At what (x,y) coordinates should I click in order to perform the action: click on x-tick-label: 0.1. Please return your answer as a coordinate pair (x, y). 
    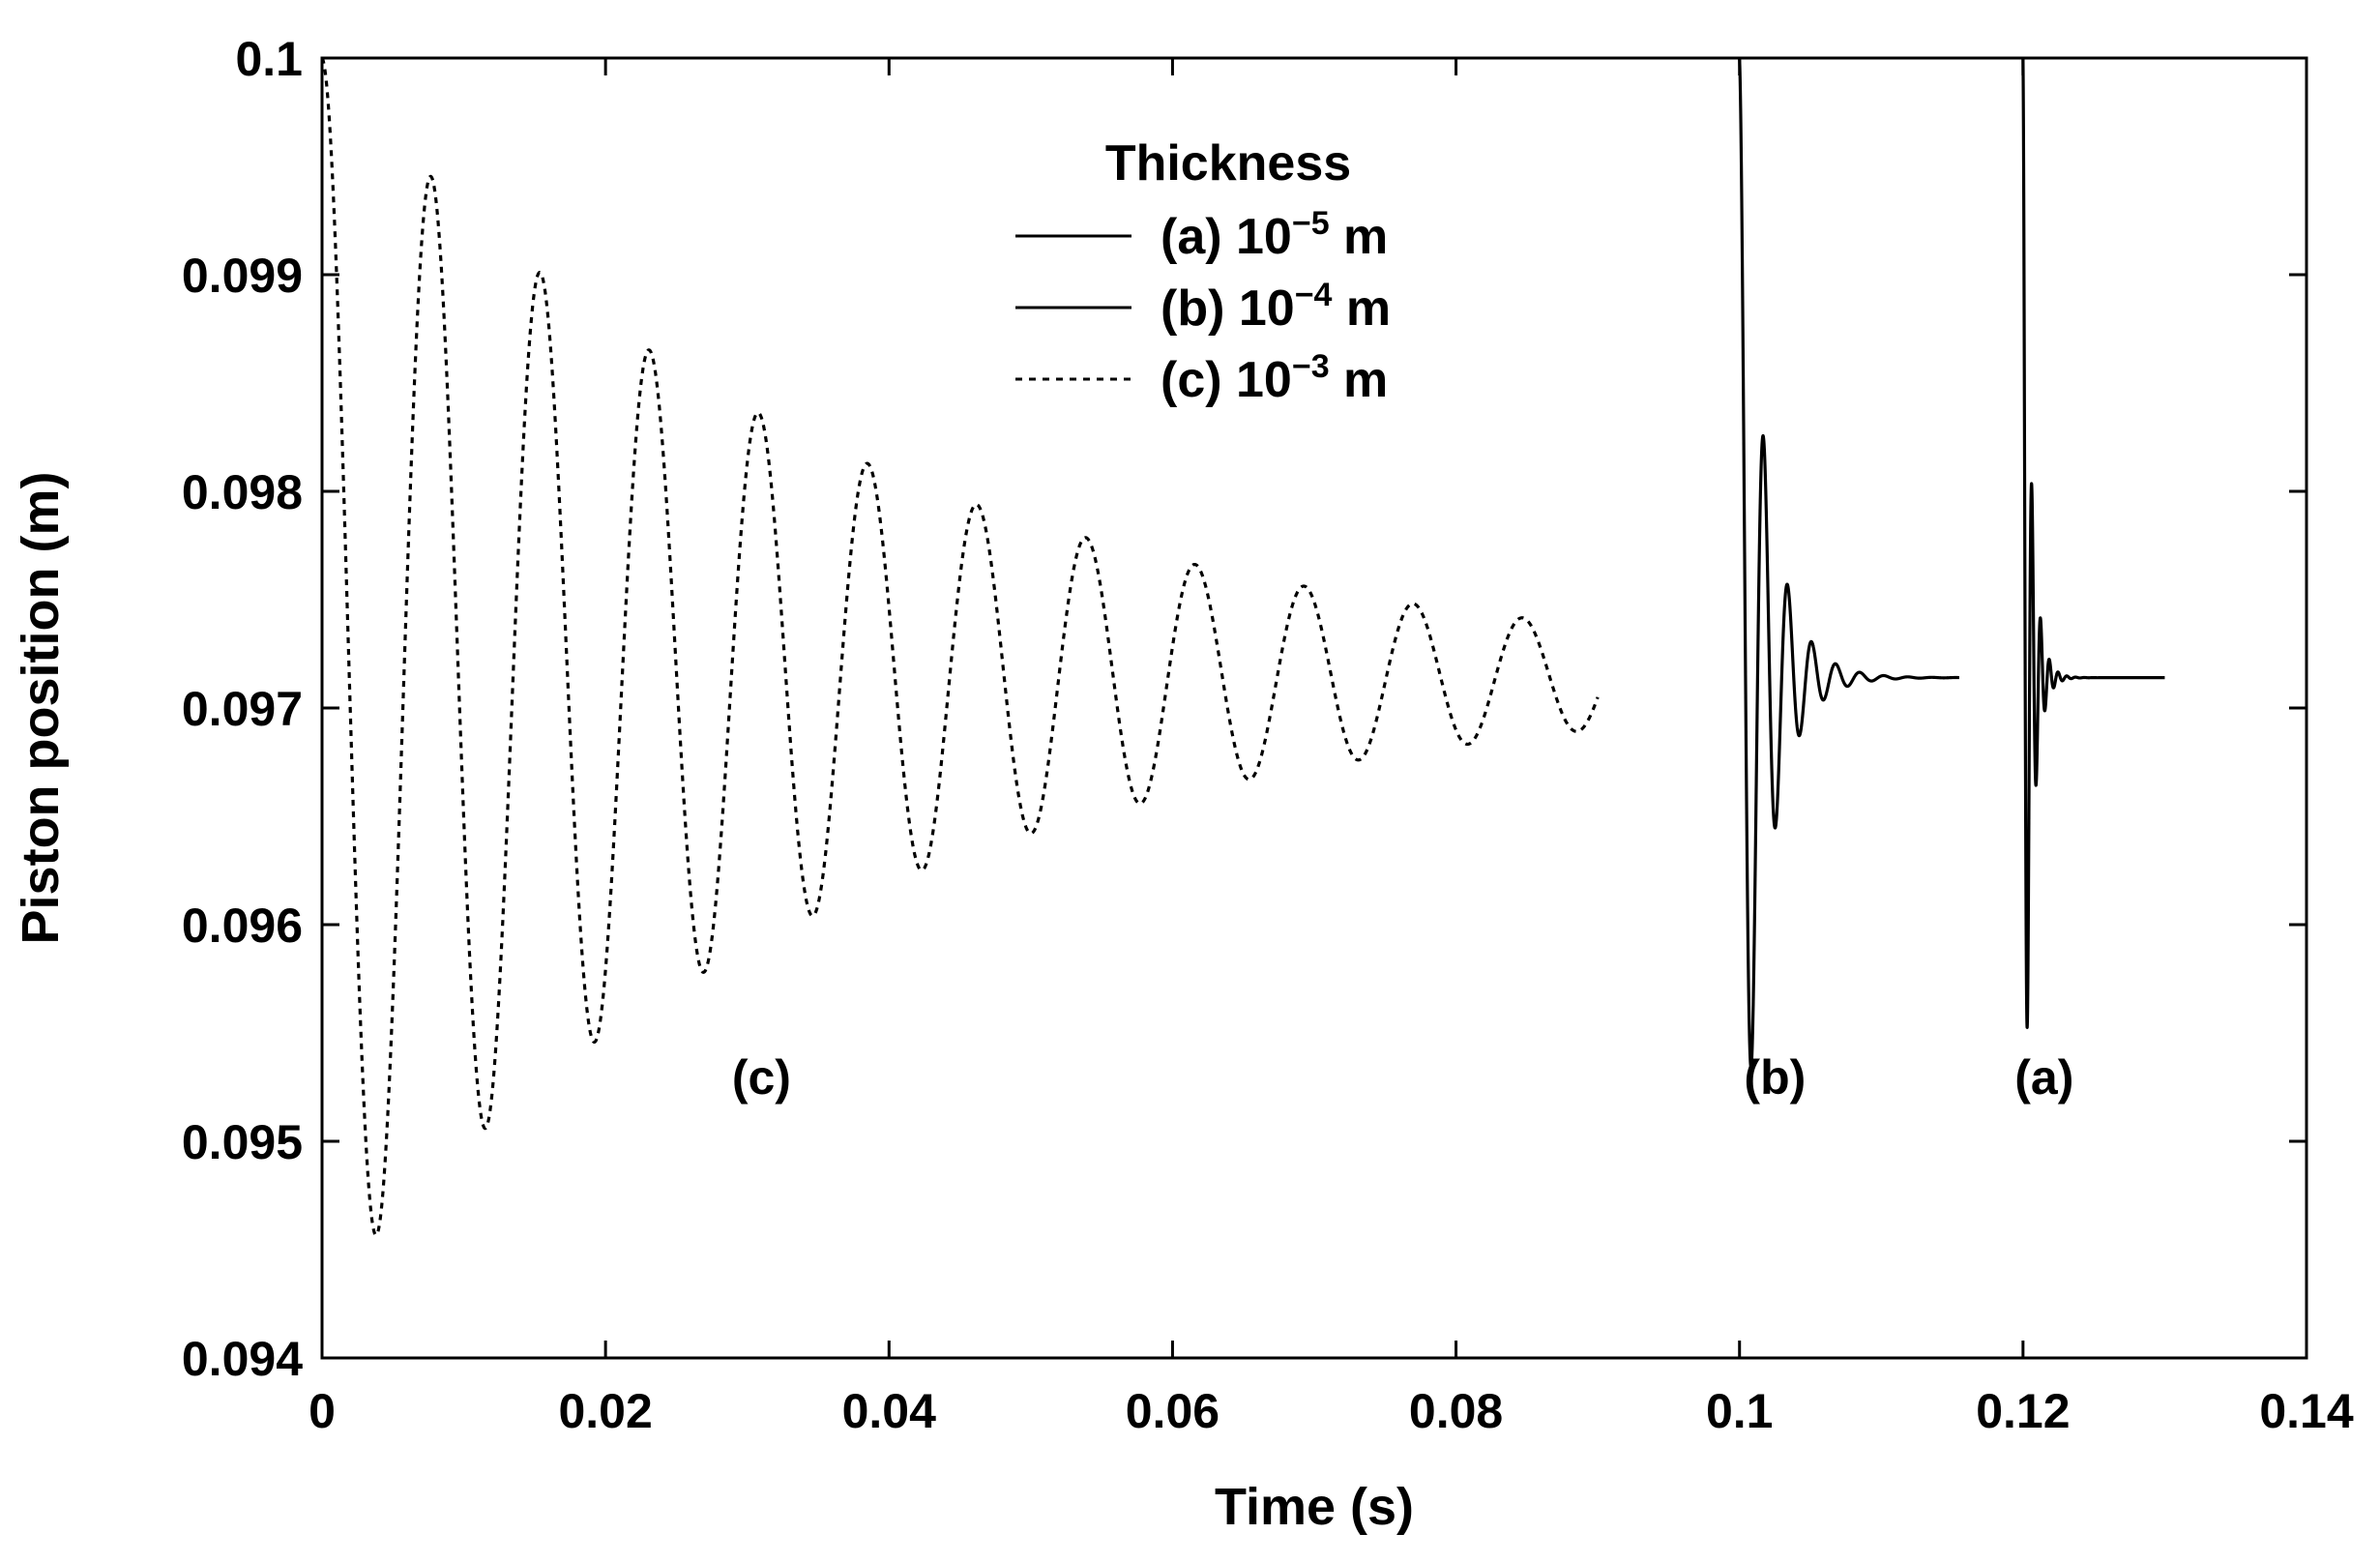
    Looking at the image, I should click on (1740, 1411).